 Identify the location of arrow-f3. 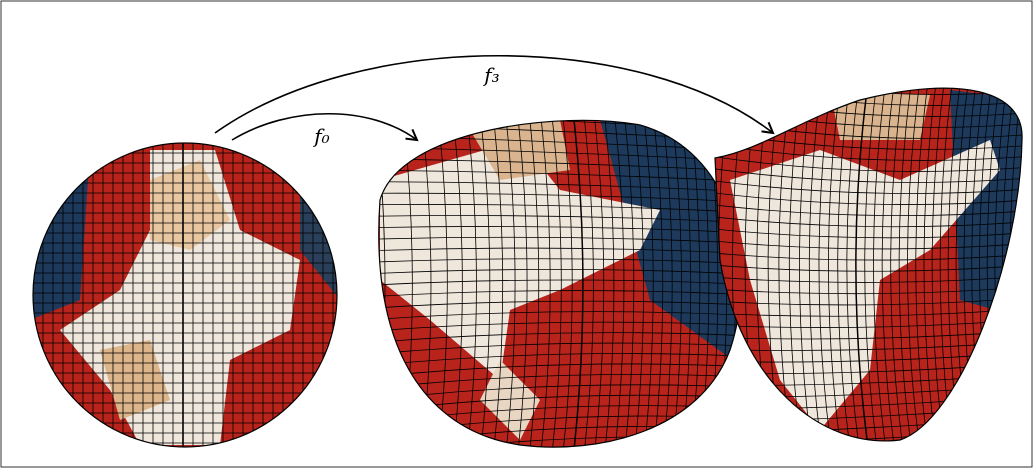
(494, 94).